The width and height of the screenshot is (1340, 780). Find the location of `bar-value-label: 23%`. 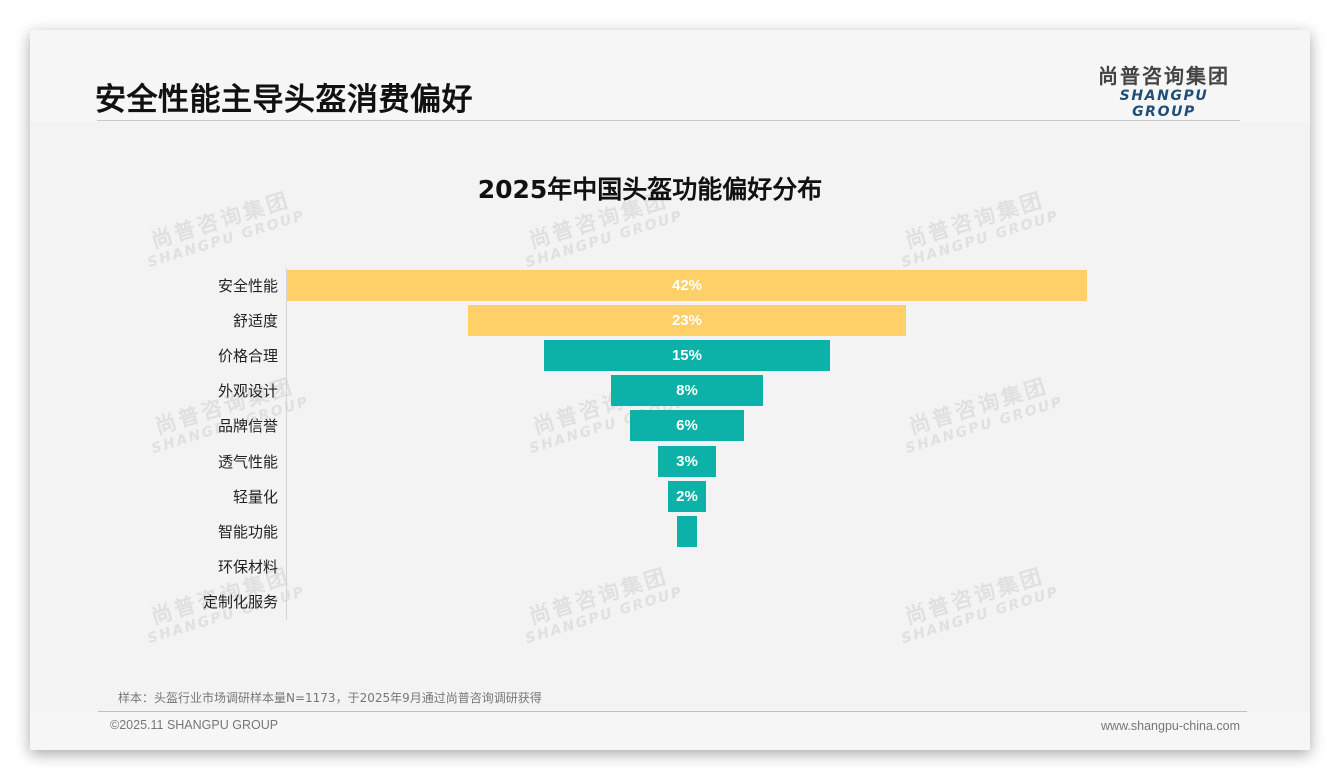

bar-value-label: 23% is located at coordinates (686, 321).